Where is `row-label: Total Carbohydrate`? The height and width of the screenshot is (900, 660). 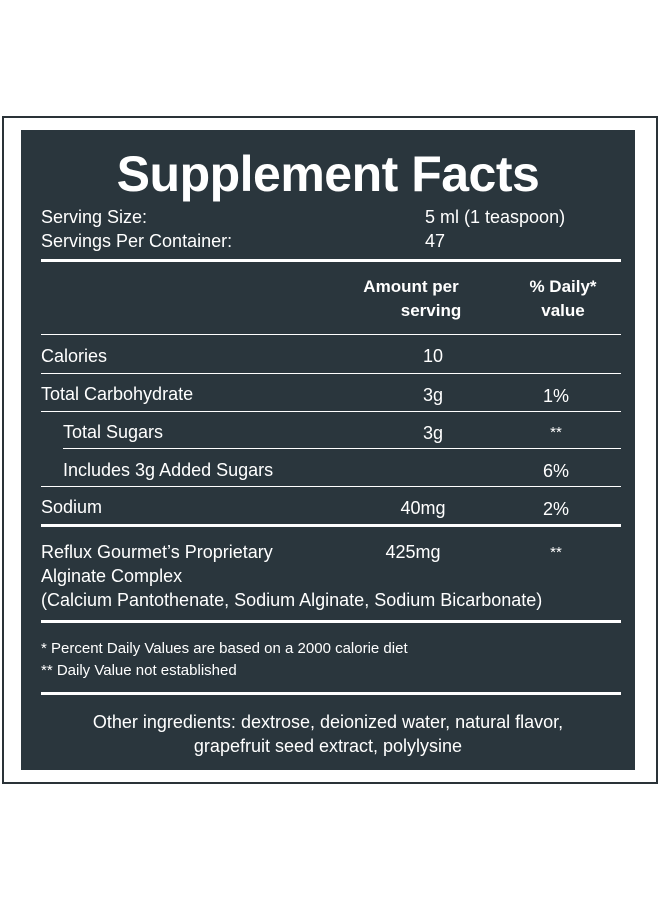 row-label: Total Carbohydrate is located at coordinates (117, 394).